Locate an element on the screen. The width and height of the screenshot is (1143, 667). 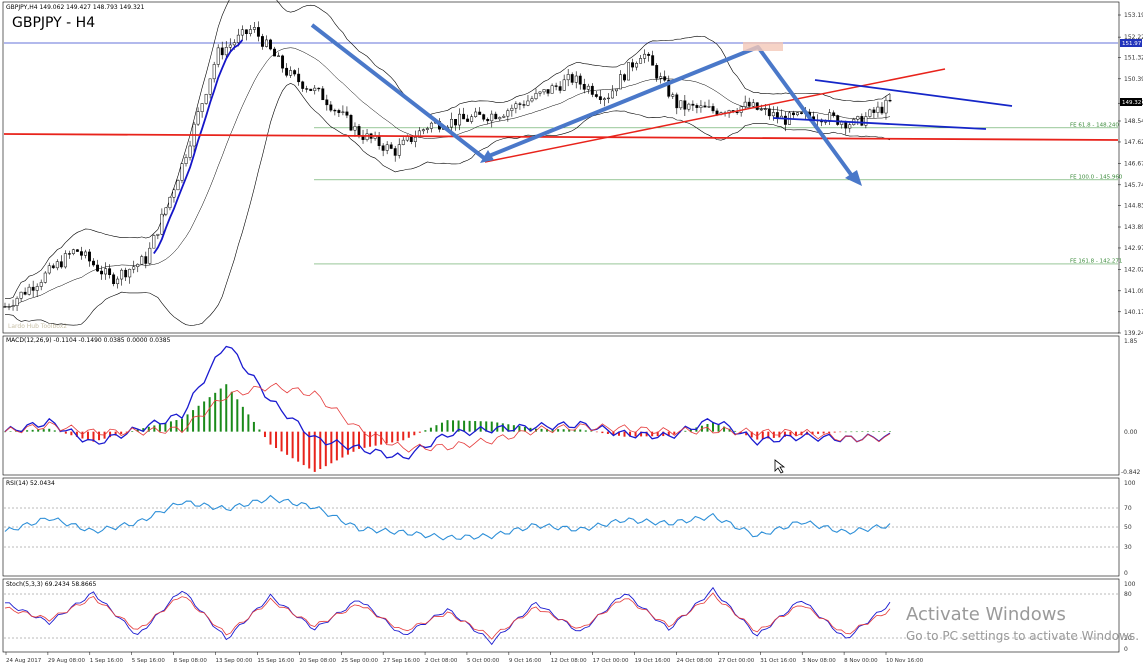
wave-projection-line is located at coordinates (583, 102).